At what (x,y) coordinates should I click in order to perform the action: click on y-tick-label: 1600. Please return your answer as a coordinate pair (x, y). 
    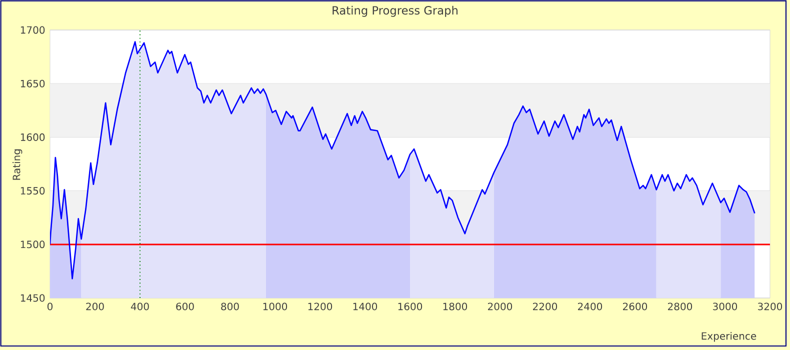
    Looking at the image, I should click on (32, 137).